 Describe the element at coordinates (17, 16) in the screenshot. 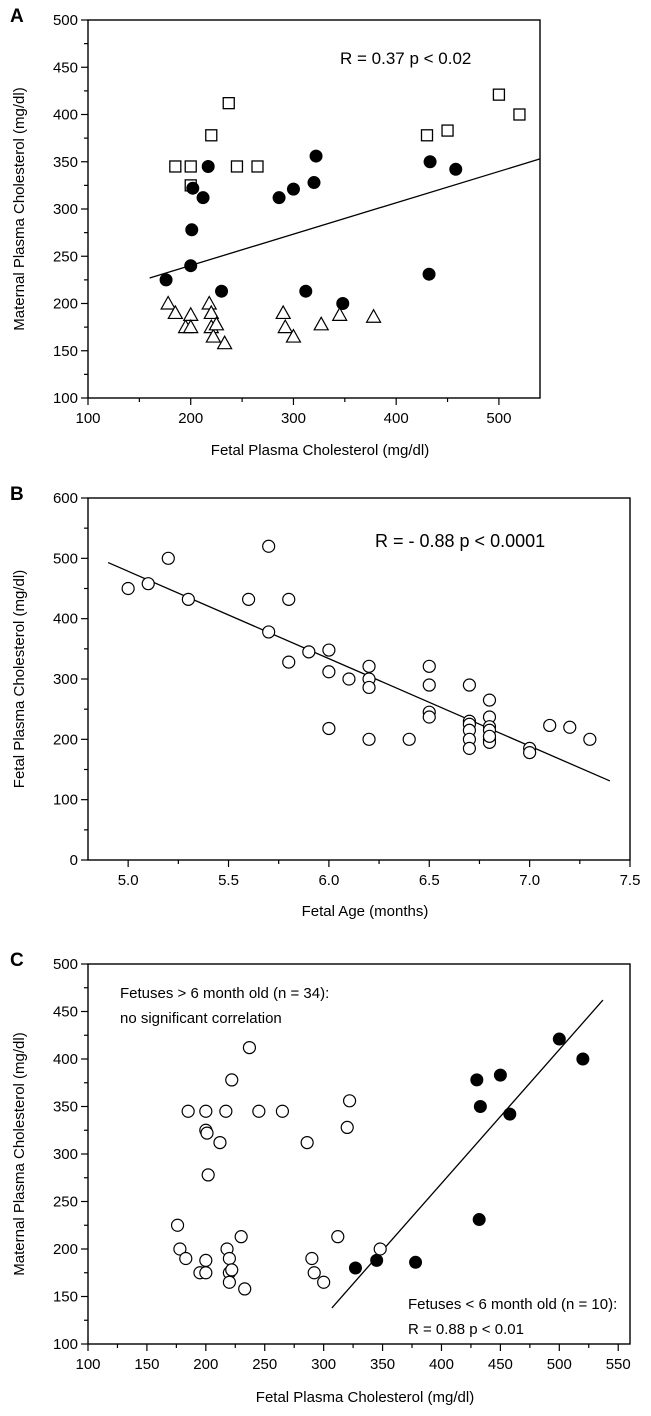

I see `panel-letter: A` at that location.